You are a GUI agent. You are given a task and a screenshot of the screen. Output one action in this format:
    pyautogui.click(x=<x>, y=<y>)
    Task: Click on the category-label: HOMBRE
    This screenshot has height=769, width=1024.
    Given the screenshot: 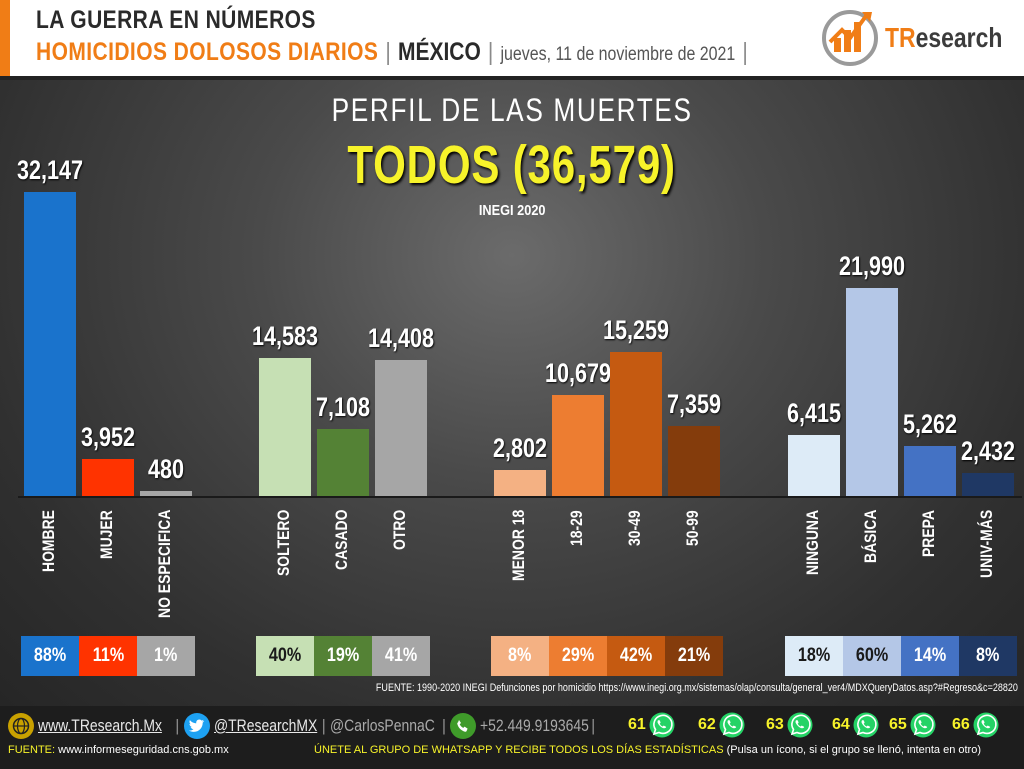 What is the action you would take?
    pyautogui.click(x=48, y=540)
    